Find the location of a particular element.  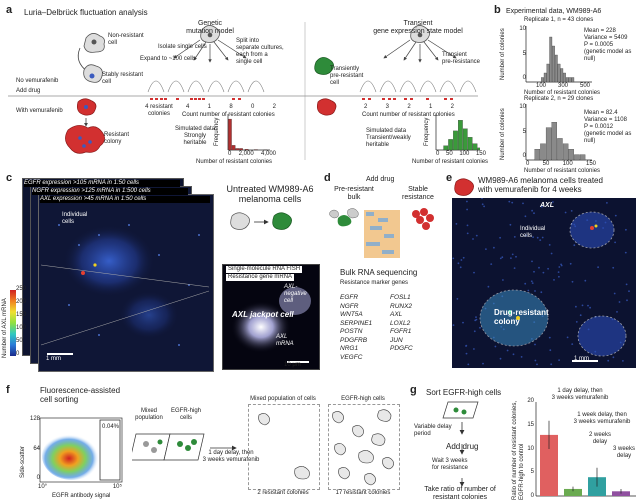

g-variable-delay: Variable delay period is located at coordinates (433, 430).